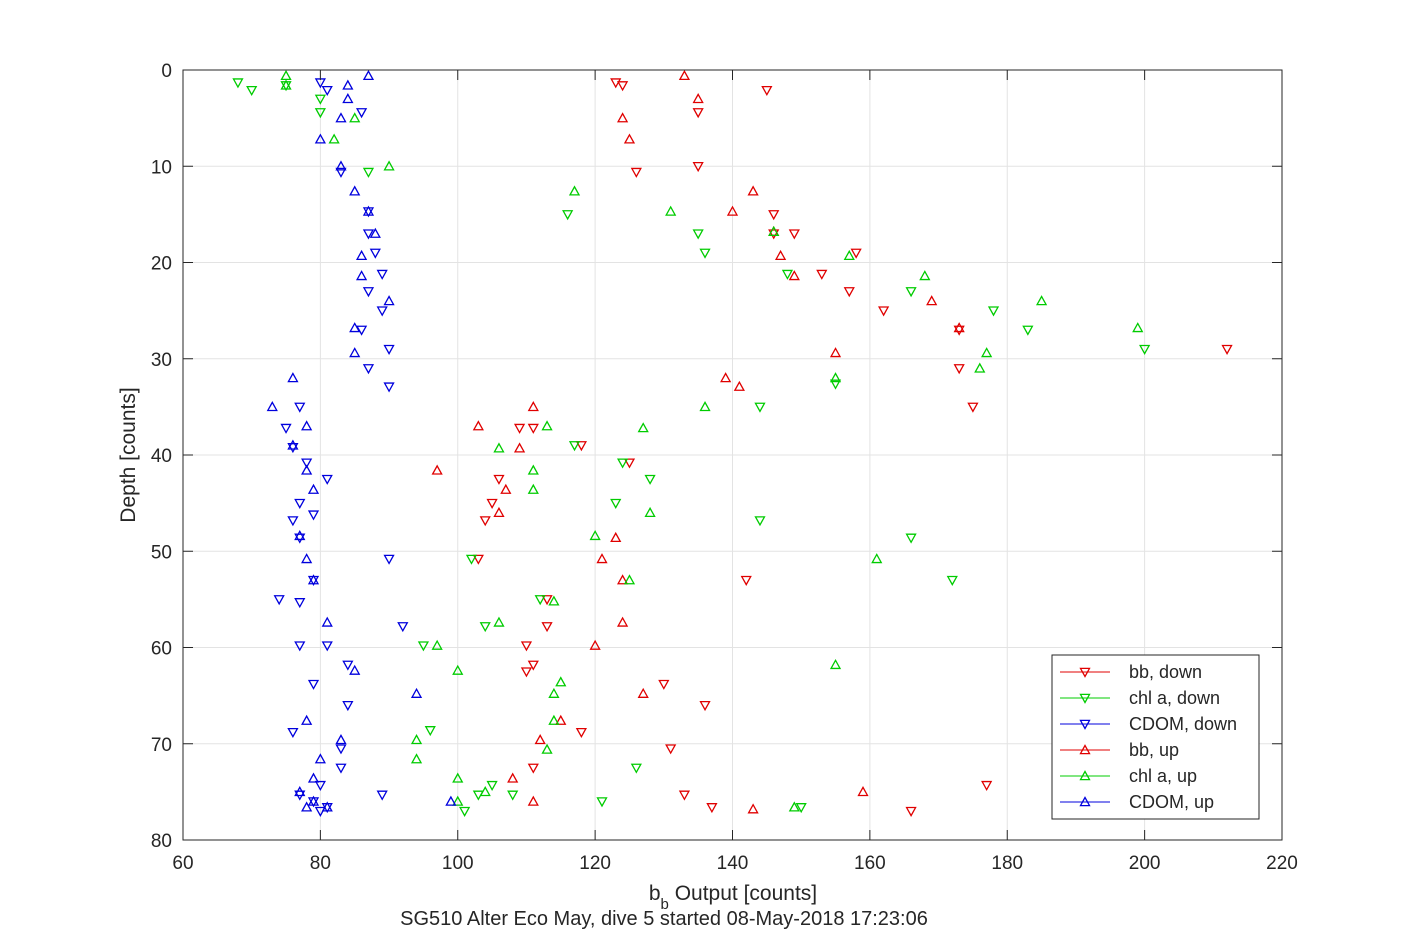  Describe the element at coordinates (733, 863) in the screenshot. I see `x-tick-label: 140` at that location.